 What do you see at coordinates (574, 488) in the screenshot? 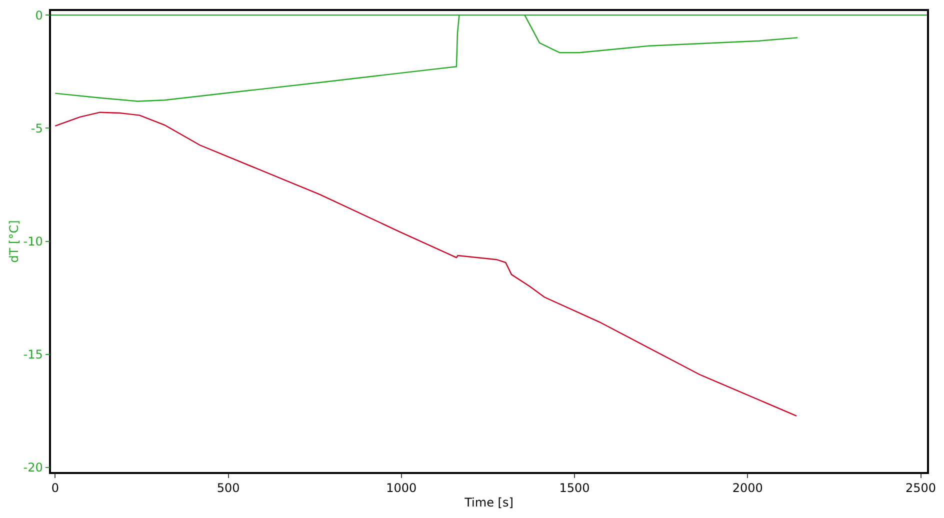
I see `x-tick-label: 1500` at bounding box center [574, 488].